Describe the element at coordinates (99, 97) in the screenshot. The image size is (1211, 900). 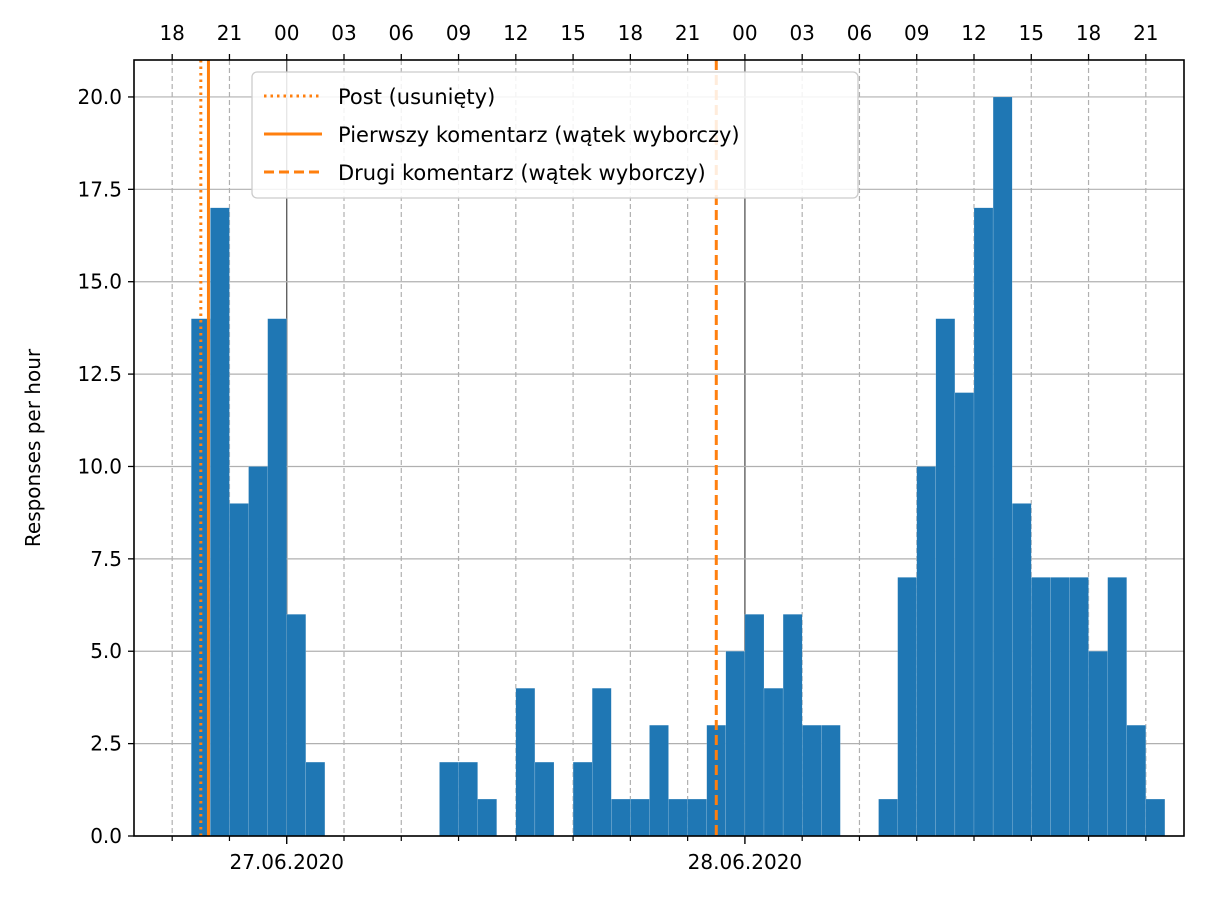
I see `y-tick-label: 20.0` at that location.